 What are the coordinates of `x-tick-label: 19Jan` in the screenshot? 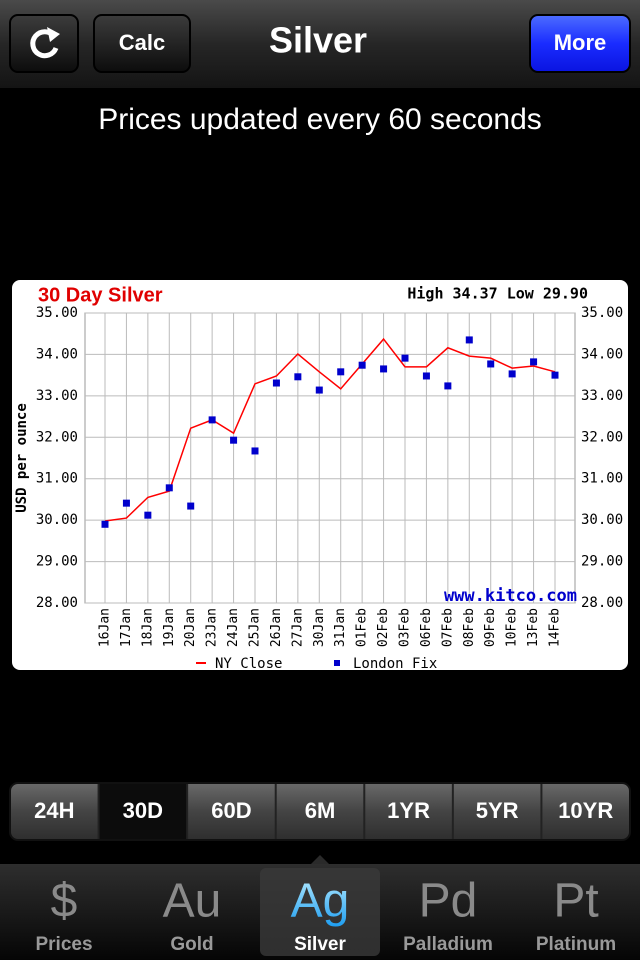 It's located at (169, 627).